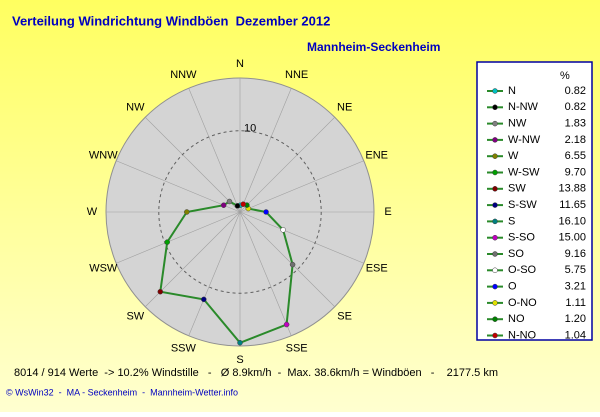  I want to click on direction-label: WSW, so click(103, 269).